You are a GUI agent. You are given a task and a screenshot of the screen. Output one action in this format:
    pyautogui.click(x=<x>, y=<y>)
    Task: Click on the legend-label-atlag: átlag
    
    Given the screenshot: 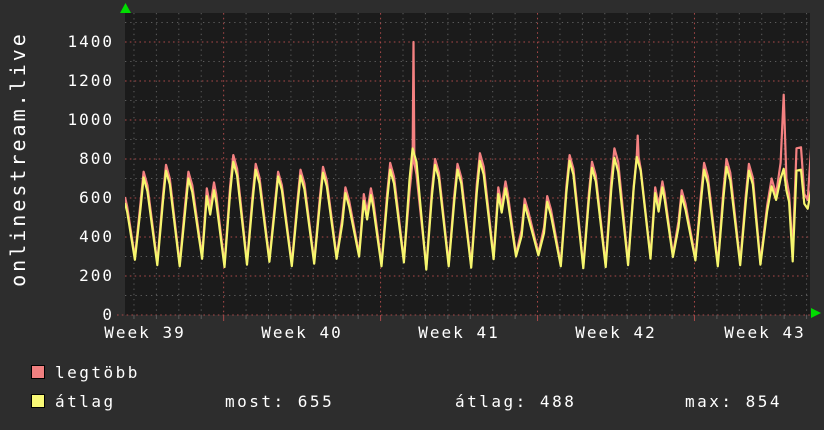 What is the action you would take?
    pyautogui.click(x=85, y=401)
    